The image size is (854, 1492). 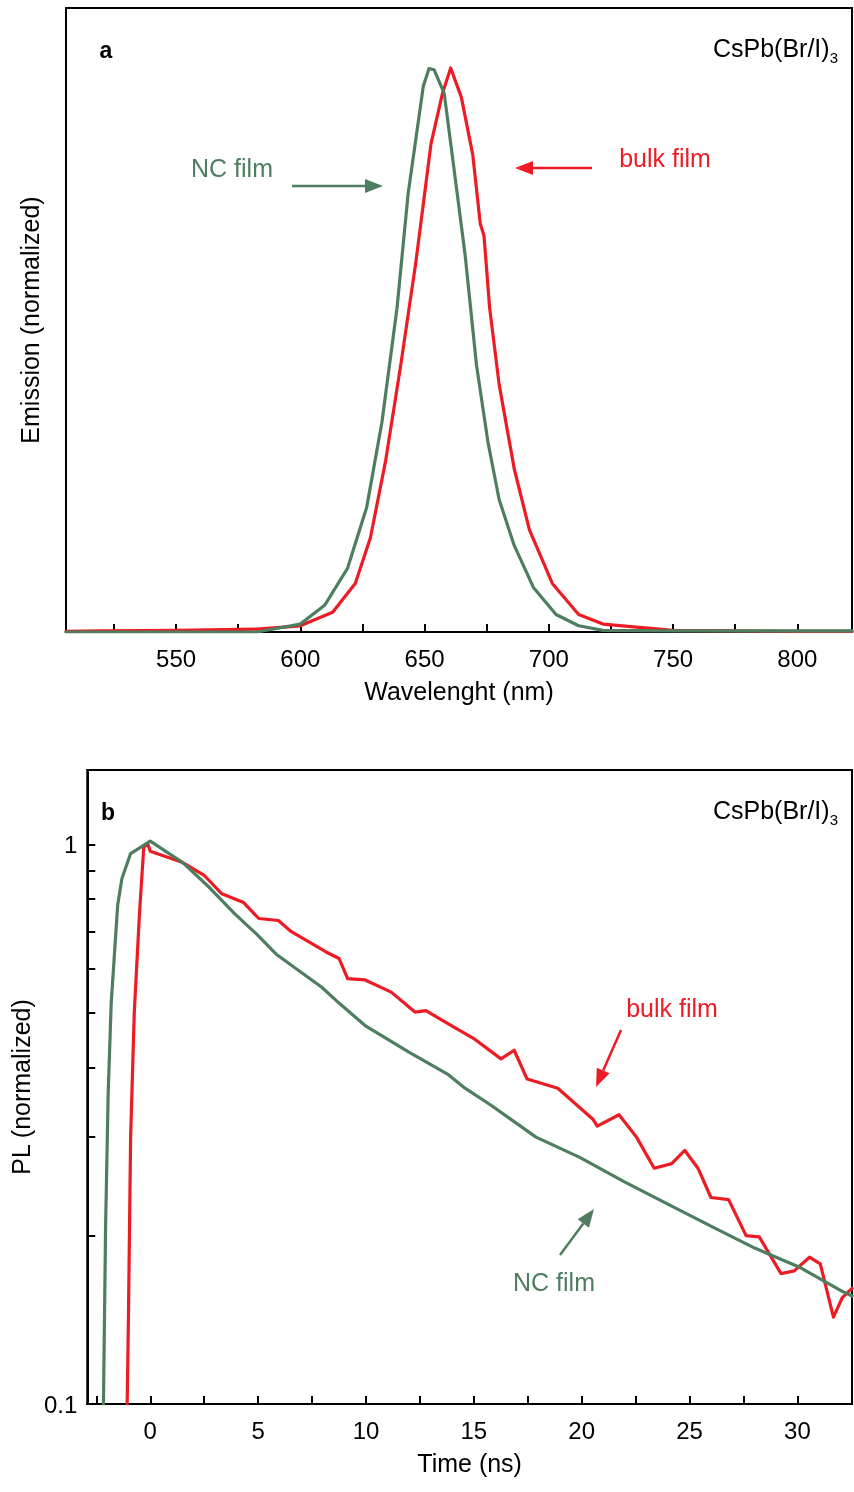 What do you see at coordinates (20, 1087) in the screenshot?
I see `y-axis-title: PL (normalized)` at bounding box center [20, 1087].